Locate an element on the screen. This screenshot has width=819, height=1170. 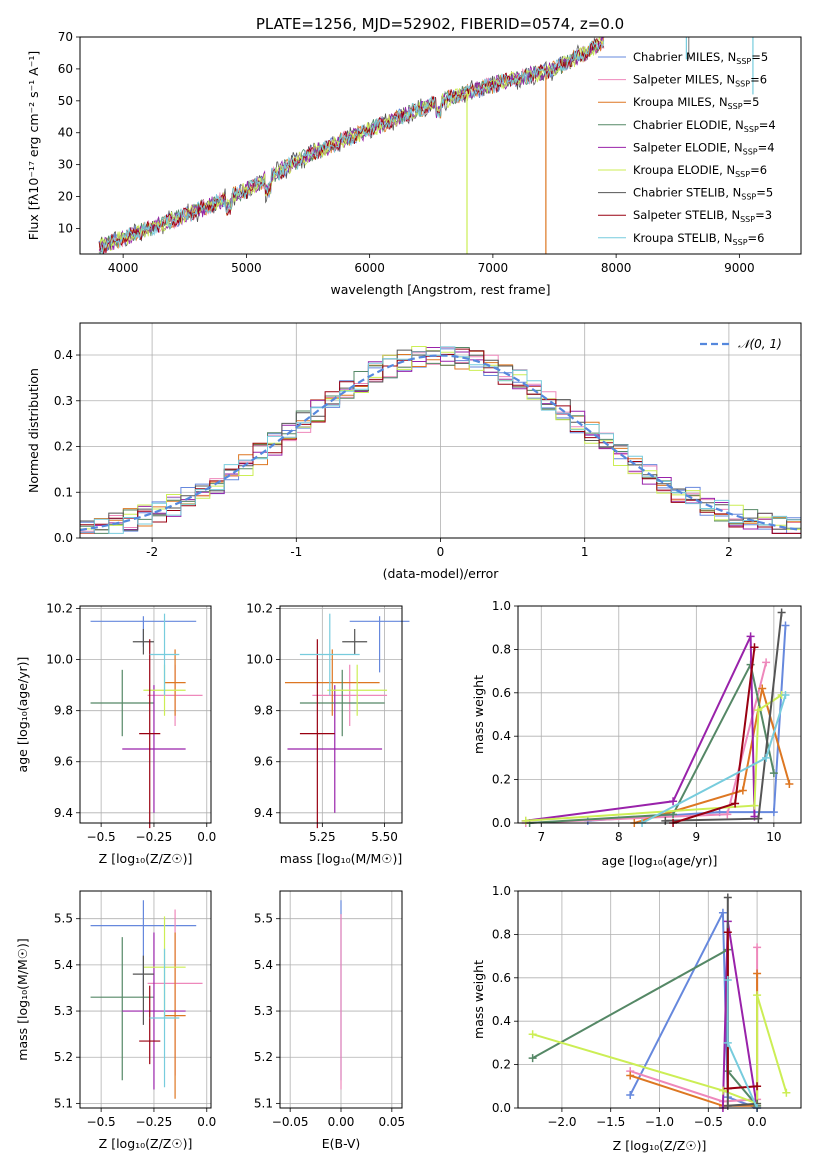
y-axis-label: mass [log₁₀(M/M☉)] is located at coordinates (22, 999).